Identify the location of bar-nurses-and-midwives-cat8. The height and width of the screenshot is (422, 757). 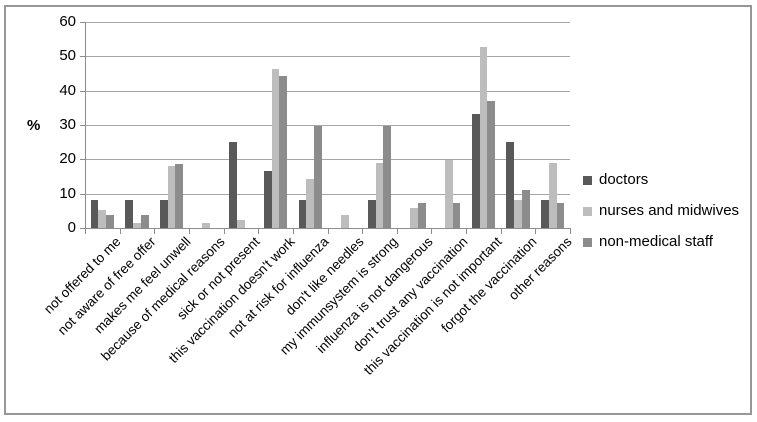
(344, 221).